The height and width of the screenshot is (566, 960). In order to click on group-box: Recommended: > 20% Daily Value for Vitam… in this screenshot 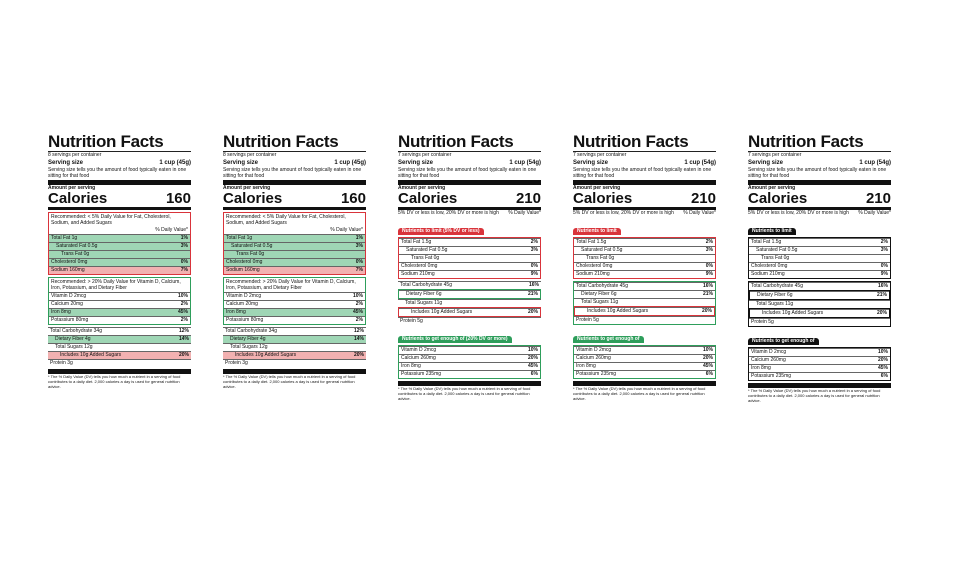, I will do `click(119, 300)`.